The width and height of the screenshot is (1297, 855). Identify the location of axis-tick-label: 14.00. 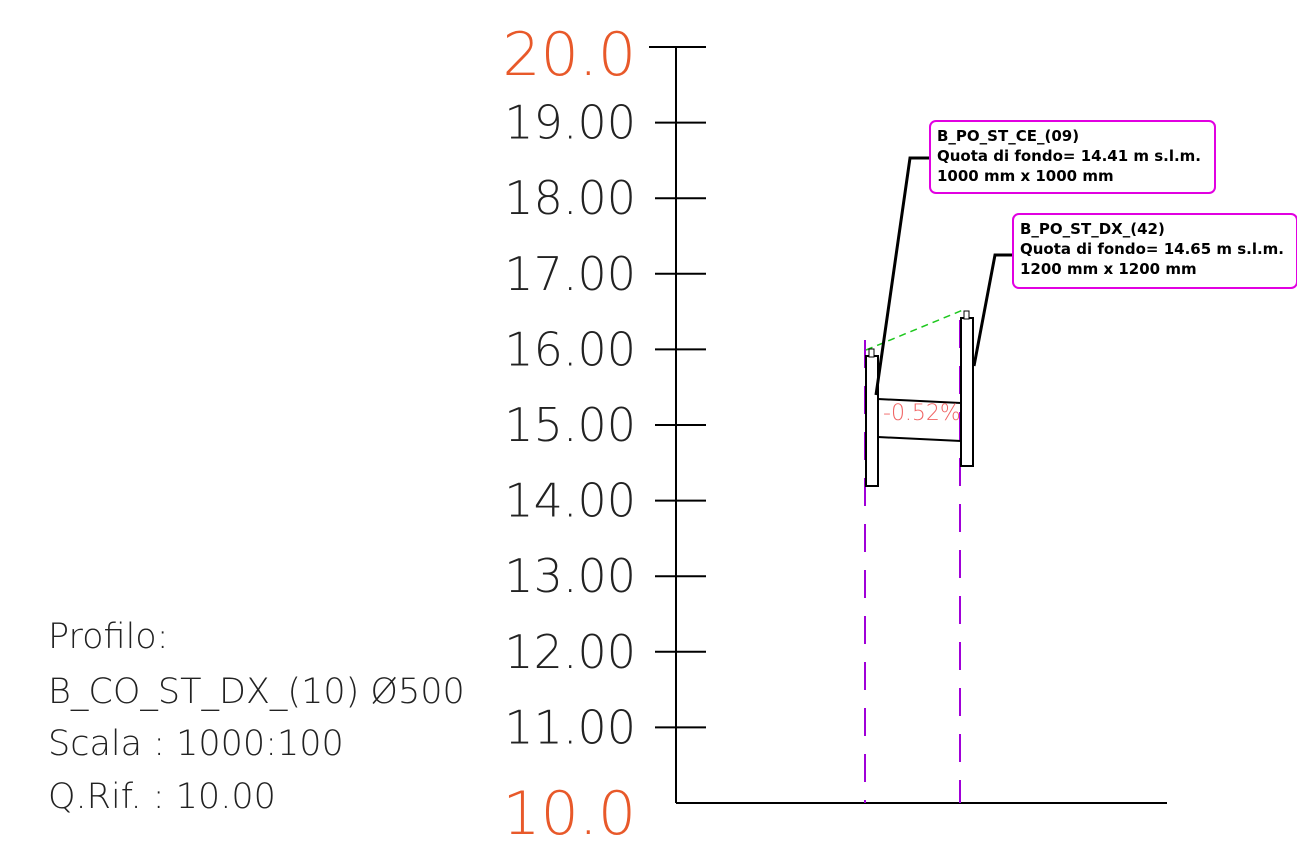
(570, 501).